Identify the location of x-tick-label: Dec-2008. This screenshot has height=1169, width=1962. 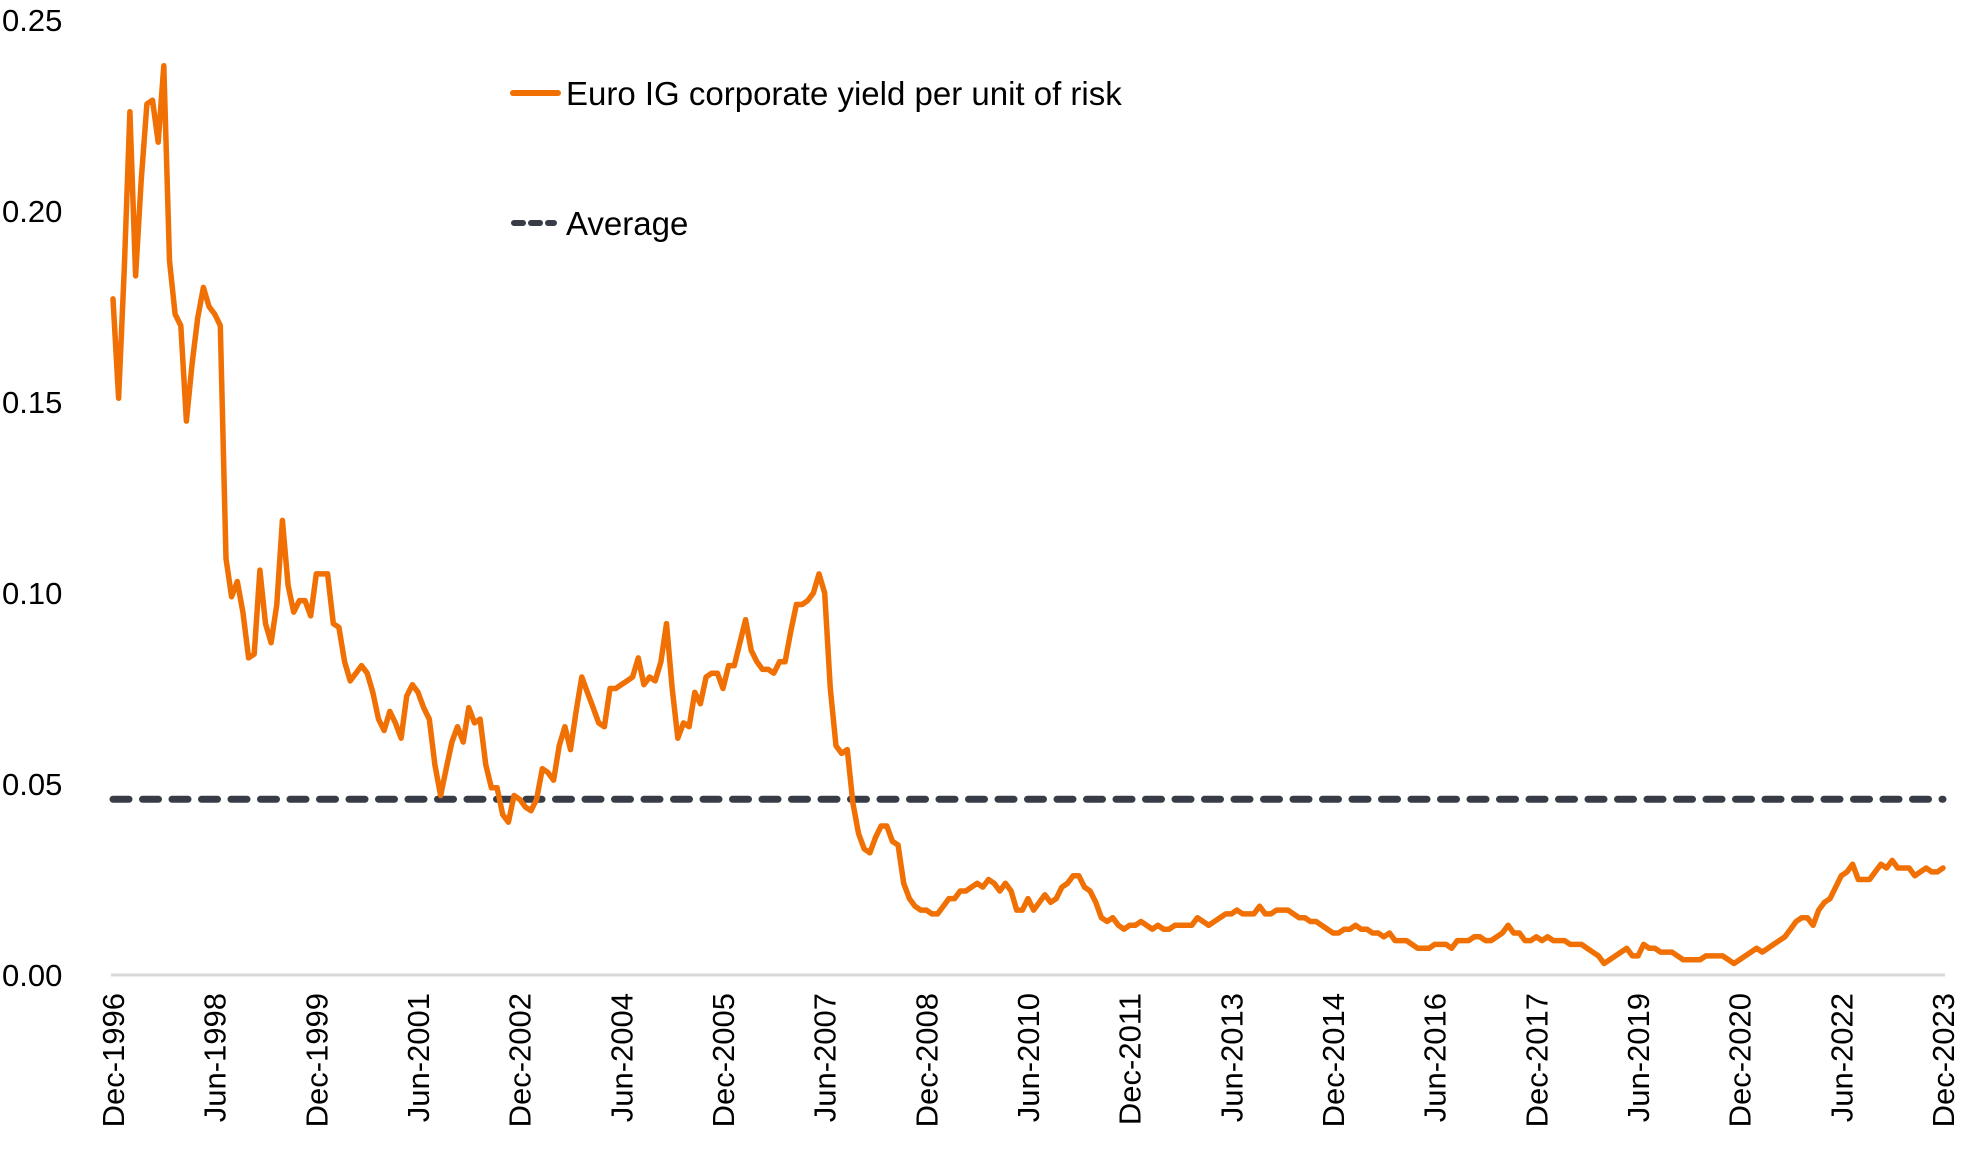
(926, 1060).